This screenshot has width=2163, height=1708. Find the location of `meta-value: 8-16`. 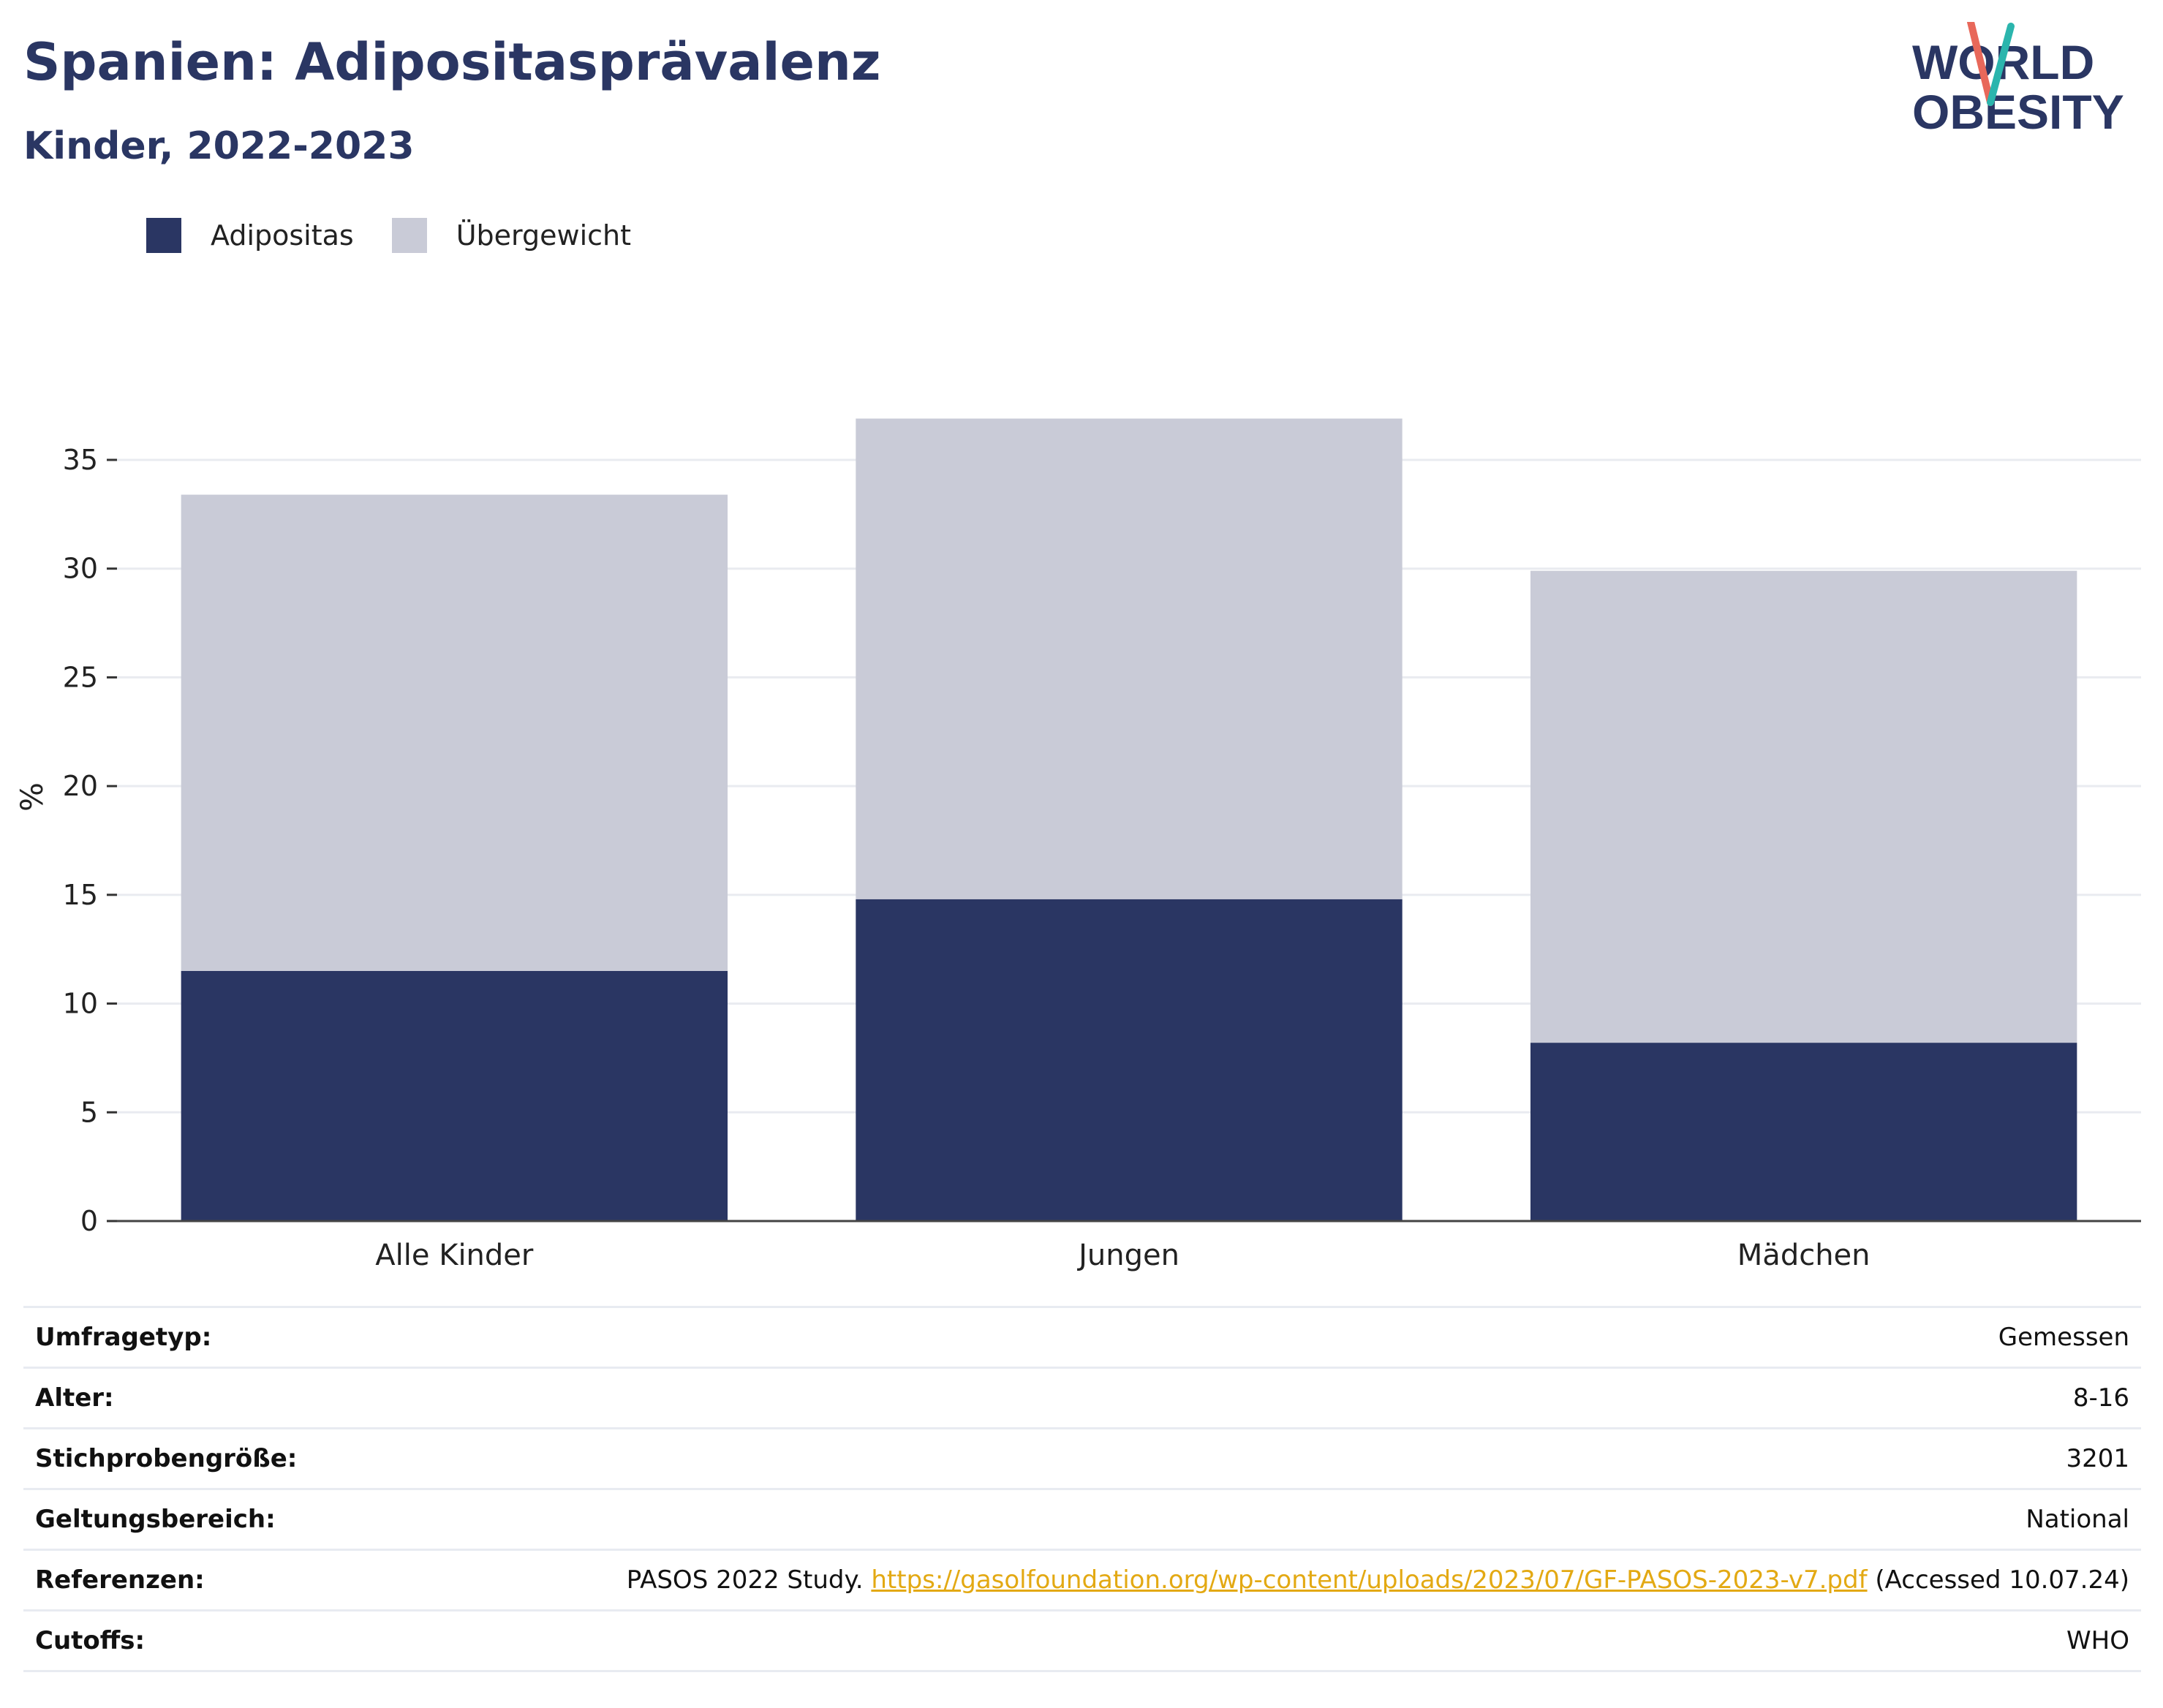

meta-value: 8-16 is located at coordinates (1249, 1398).